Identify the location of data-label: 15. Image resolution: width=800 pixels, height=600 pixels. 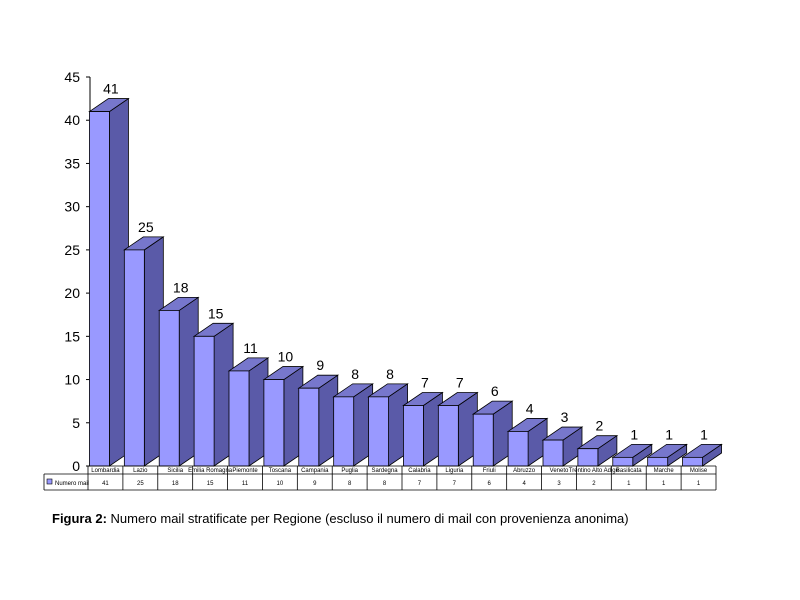
(216, 313).